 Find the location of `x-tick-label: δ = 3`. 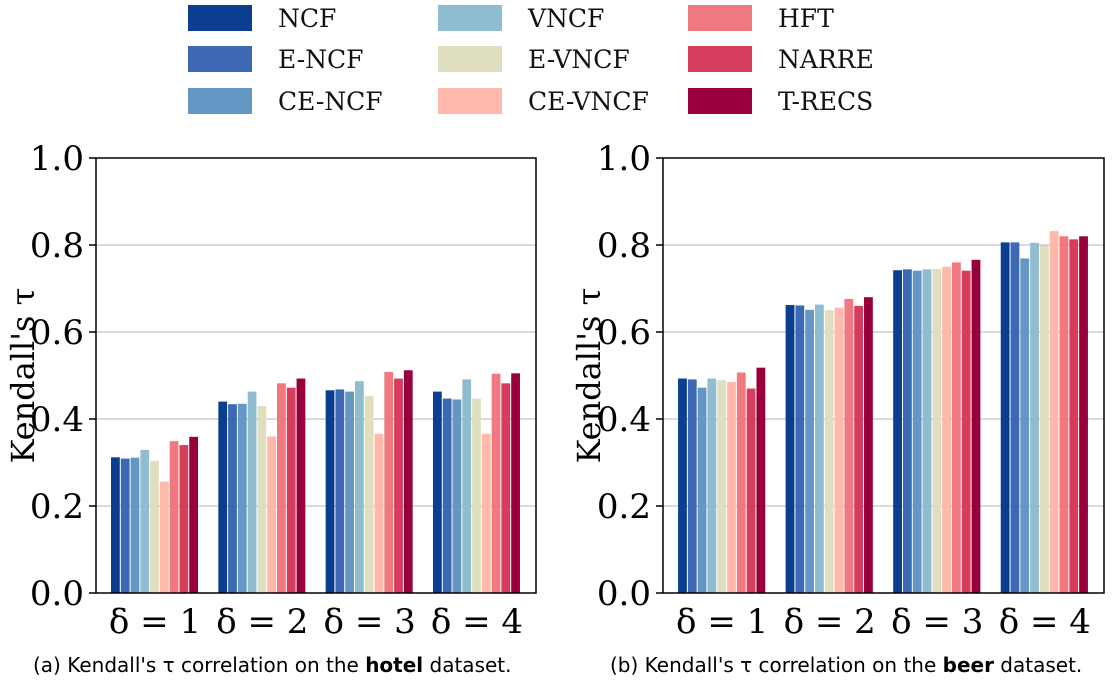

x-tick-label: δ = 3 is located at coordinates (937, 622).